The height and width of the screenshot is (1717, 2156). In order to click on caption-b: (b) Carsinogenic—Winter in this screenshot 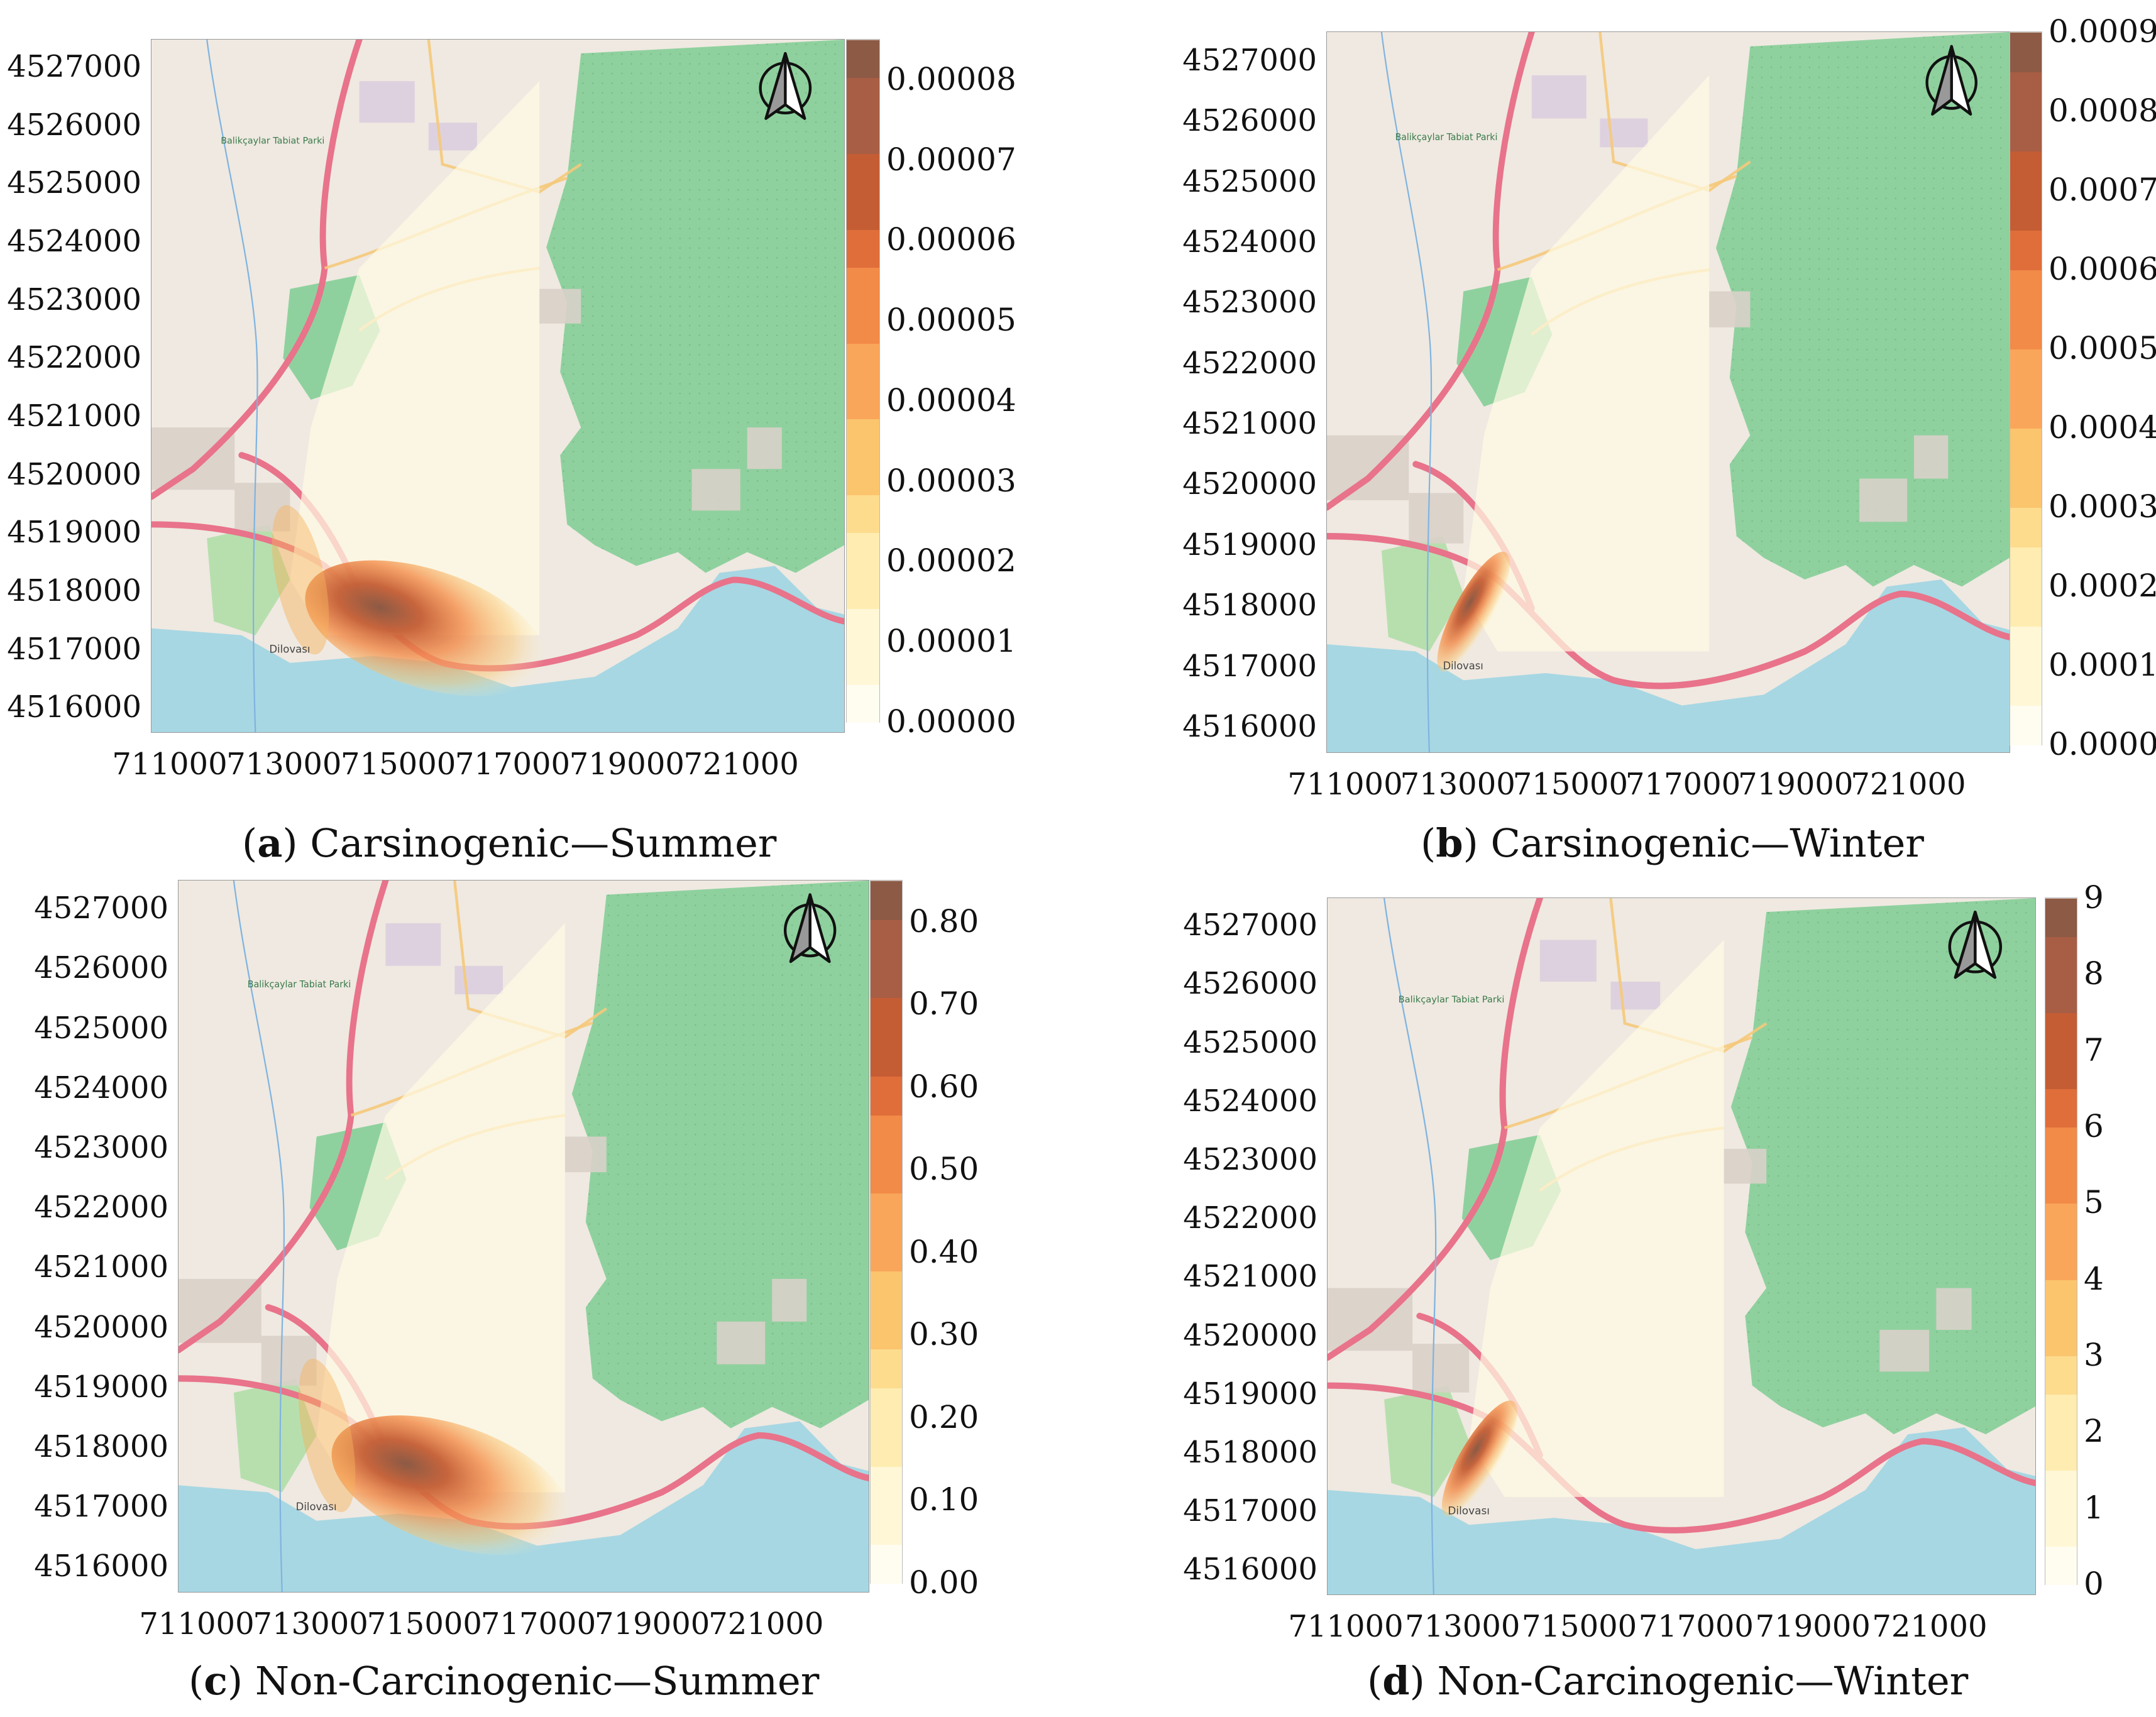, I will do `click(1672, 843)`.